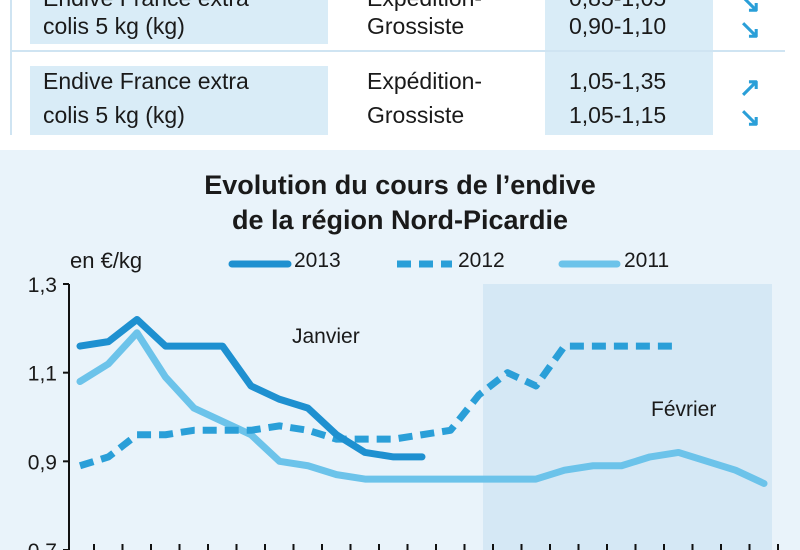 This screenshot has width=800, height=550. Describe the element at coordinates (618, 26) in the screenshot. I see `row1-price-line2: 0,90-1,10` at that location.